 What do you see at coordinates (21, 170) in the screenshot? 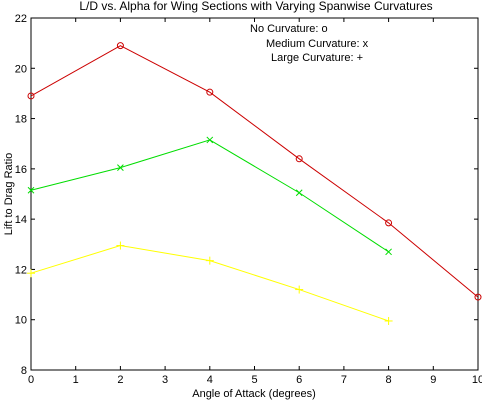
I see `y-tick-label: 16` at bounding box center [21, 170].